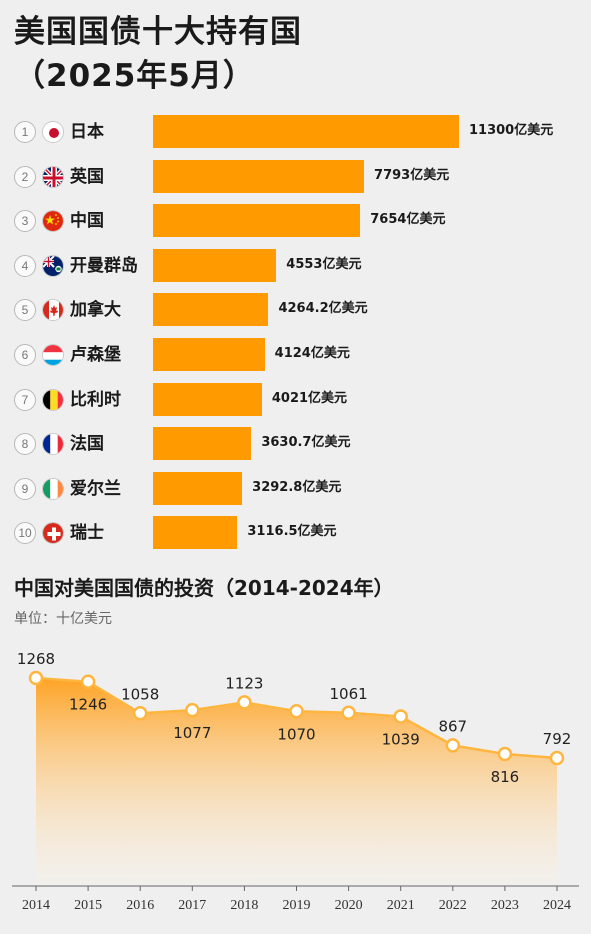 The height and width of the screenshot is (934, 591). What do you see at coordinates (53, 265) in the screenshot?
I see `cayman-flag-icon` at bounding box center [53, 265].